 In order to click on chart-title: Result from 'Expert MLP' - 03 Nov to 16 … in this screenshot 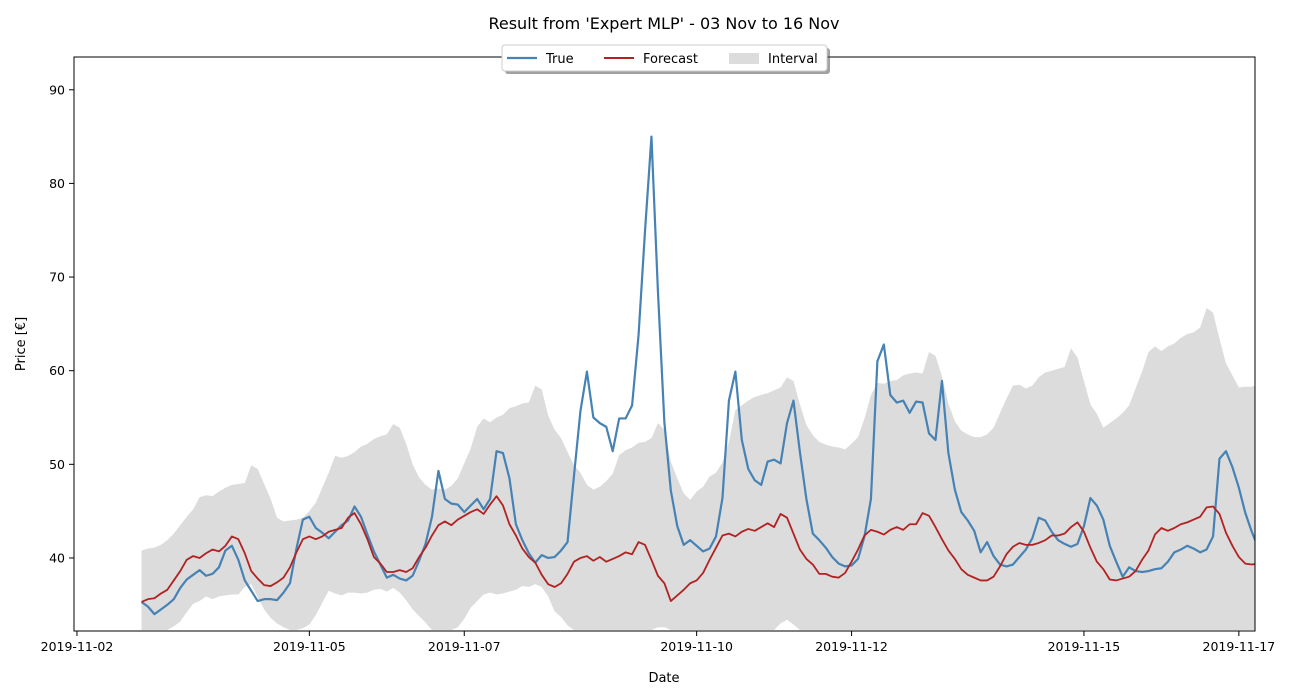, I will do `click(663, 23)`.